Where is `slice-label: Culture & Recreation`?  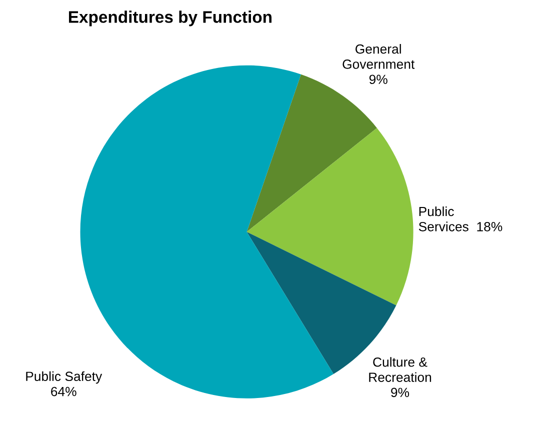 slice-label: Culture & Recreation is located at coordinates (400, 369).